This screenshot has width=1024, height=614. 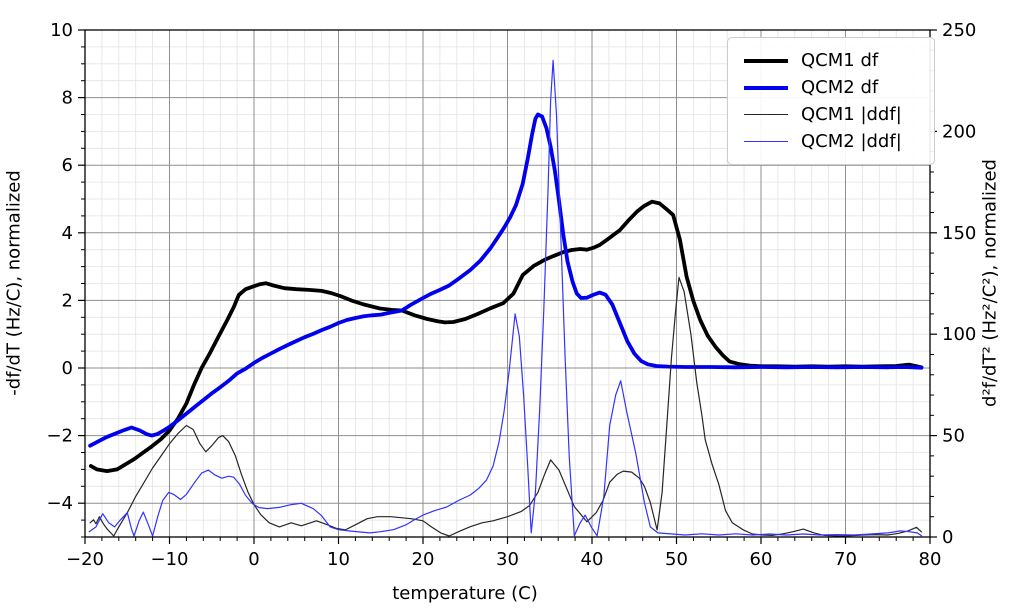 I want to click on y-right-tick-label: 50, so click(x=953, y=436).